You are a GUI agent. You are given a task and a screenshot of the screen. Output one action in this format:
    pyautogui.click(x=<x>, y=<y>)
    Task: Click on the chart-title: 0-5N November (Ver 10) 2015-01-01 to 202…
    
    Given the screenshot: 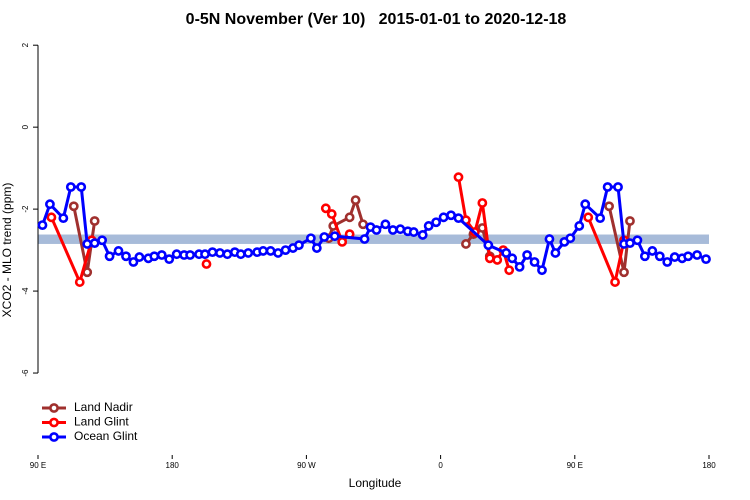 What is the action you would take?
    pyautogui.click(x=376, y=19)
    